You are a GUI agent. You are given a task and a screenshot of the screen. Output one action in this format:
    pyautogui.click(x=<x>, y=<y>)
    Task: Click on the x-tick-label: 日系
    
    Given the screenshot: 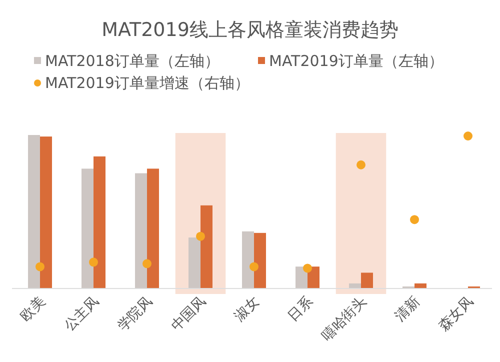 What is the action you would take?
    pyautogui.click(x=300, y=309)
    